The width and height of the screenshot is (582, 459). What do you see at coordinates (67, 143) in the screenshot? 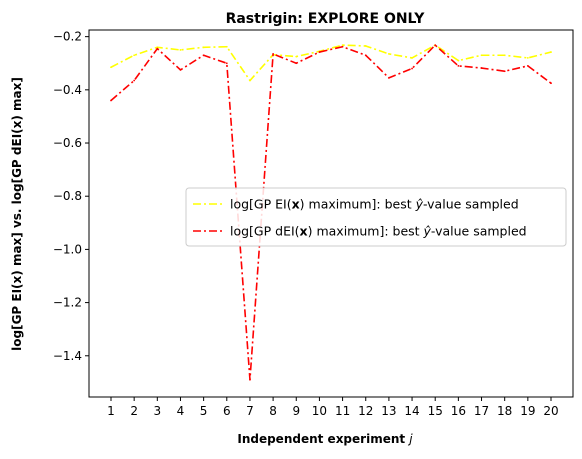
I see `y-tick-label: −0.6` at bounding box center [67, 143].